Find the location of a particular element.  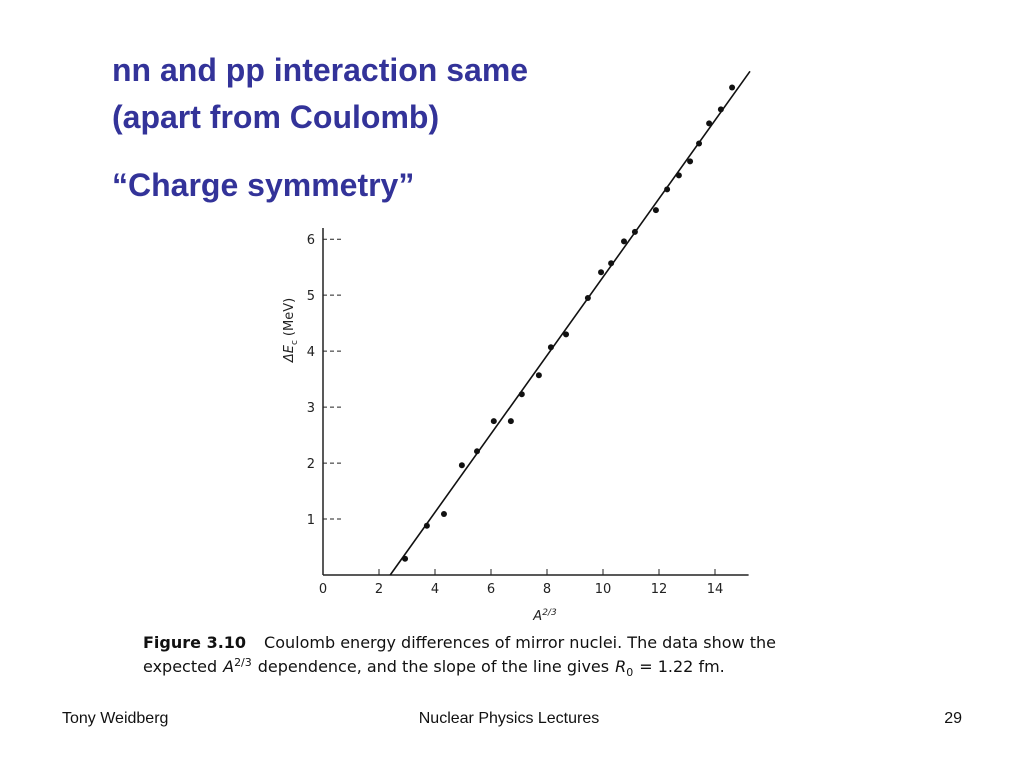

caption-label: Figure 3.10 is located at coordinates (194, 642).